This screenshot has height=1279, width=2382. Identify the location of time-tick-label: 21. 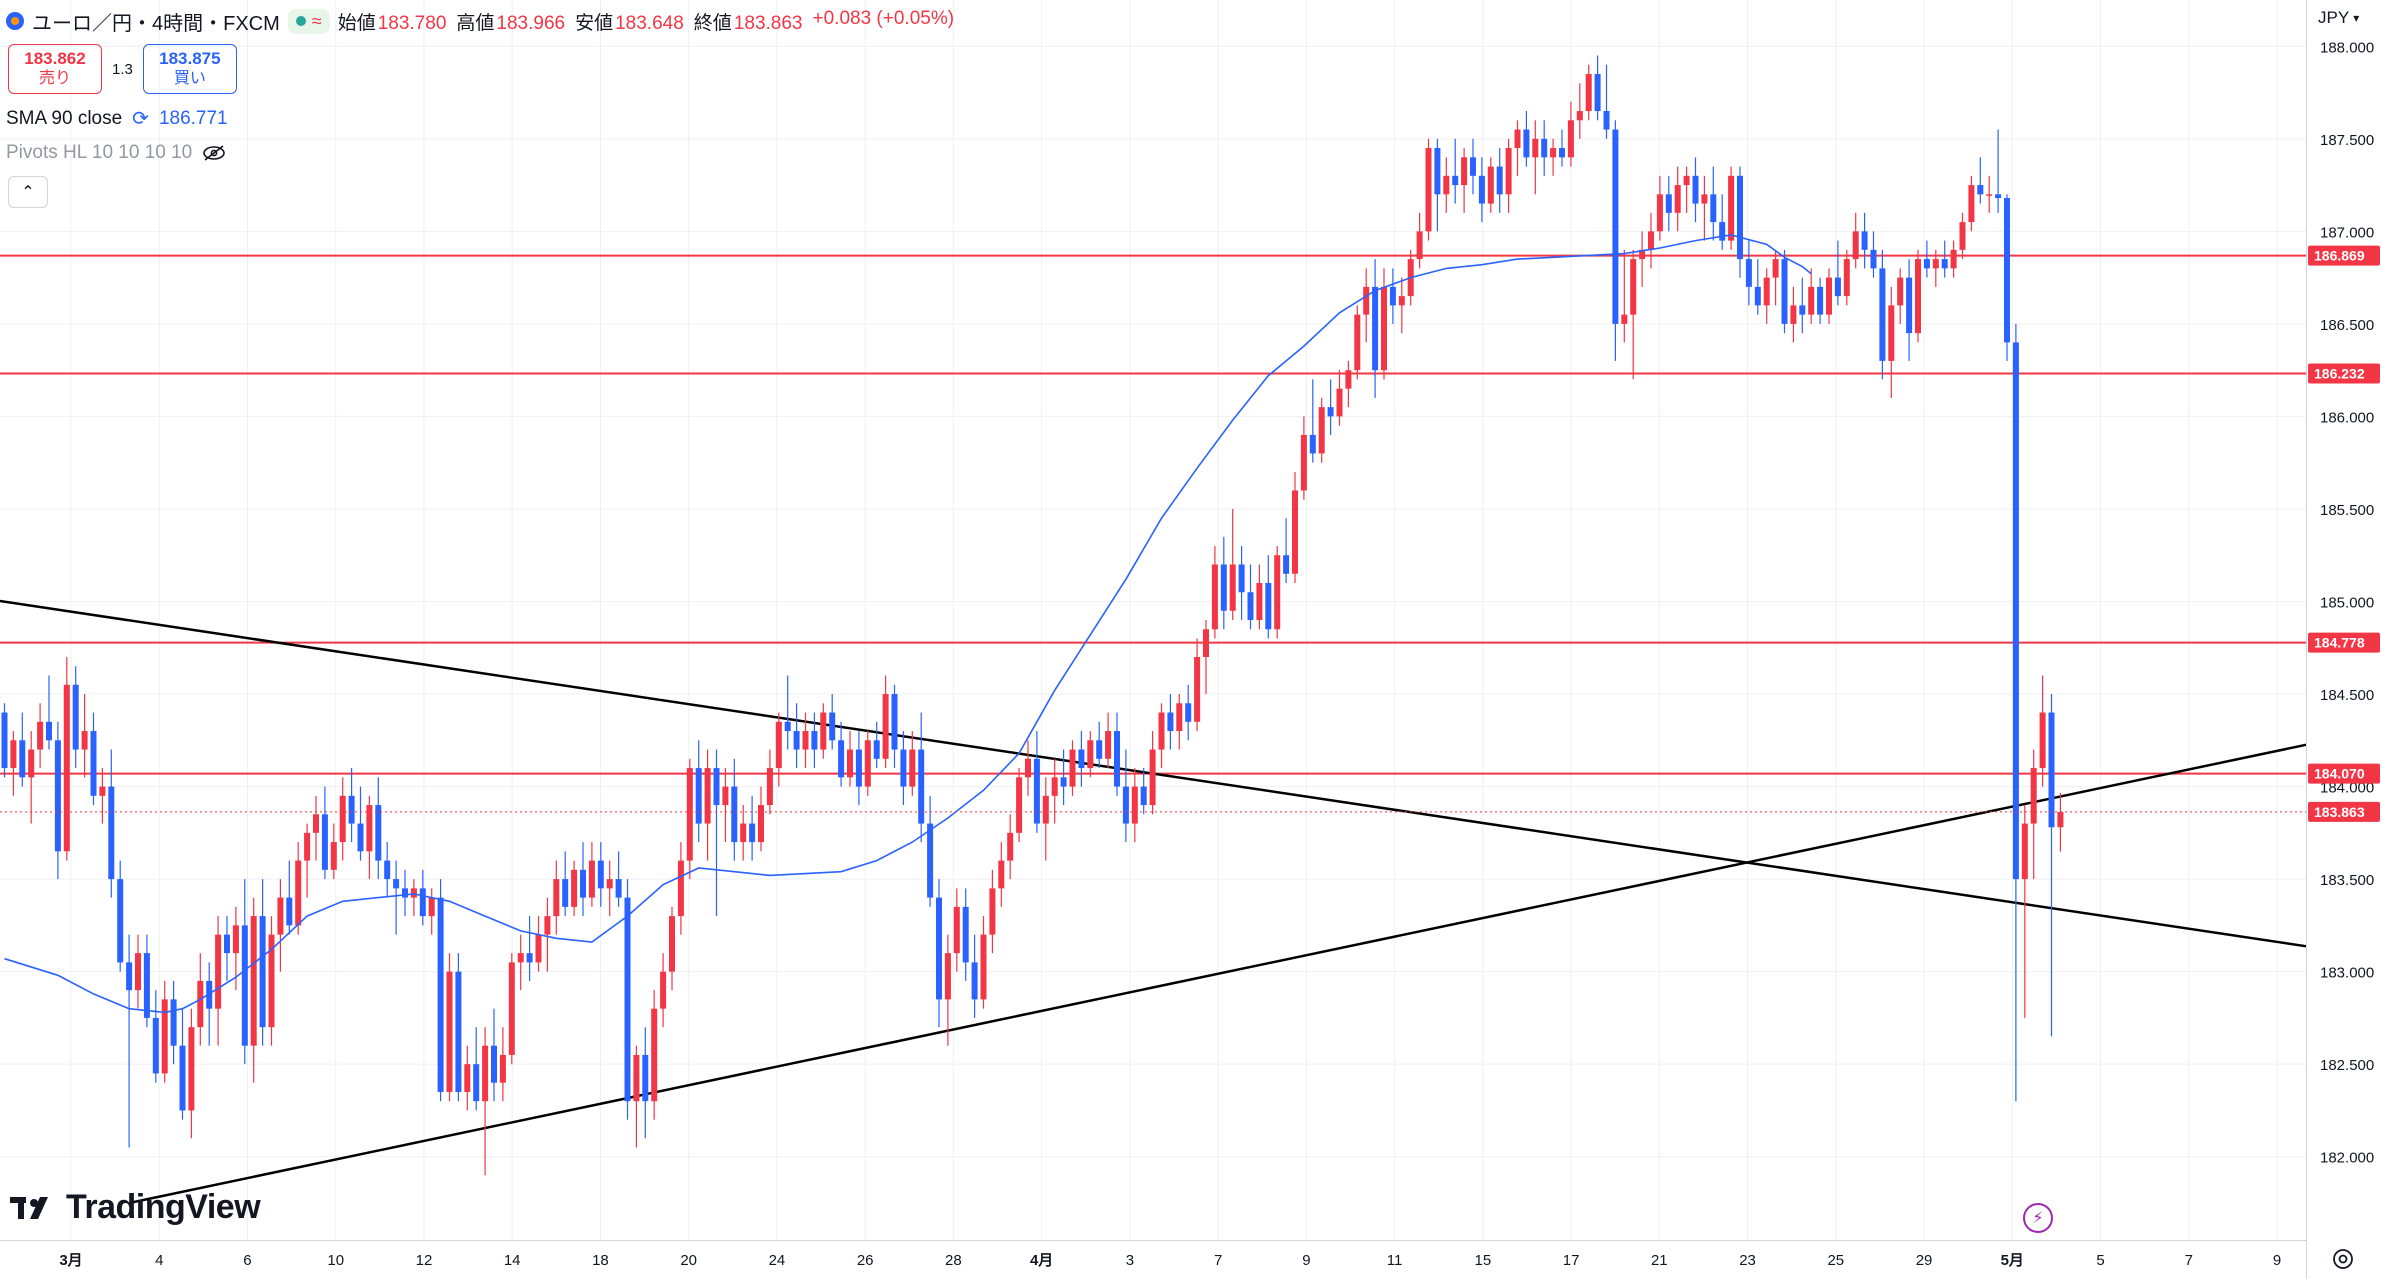
(1659, 1260).